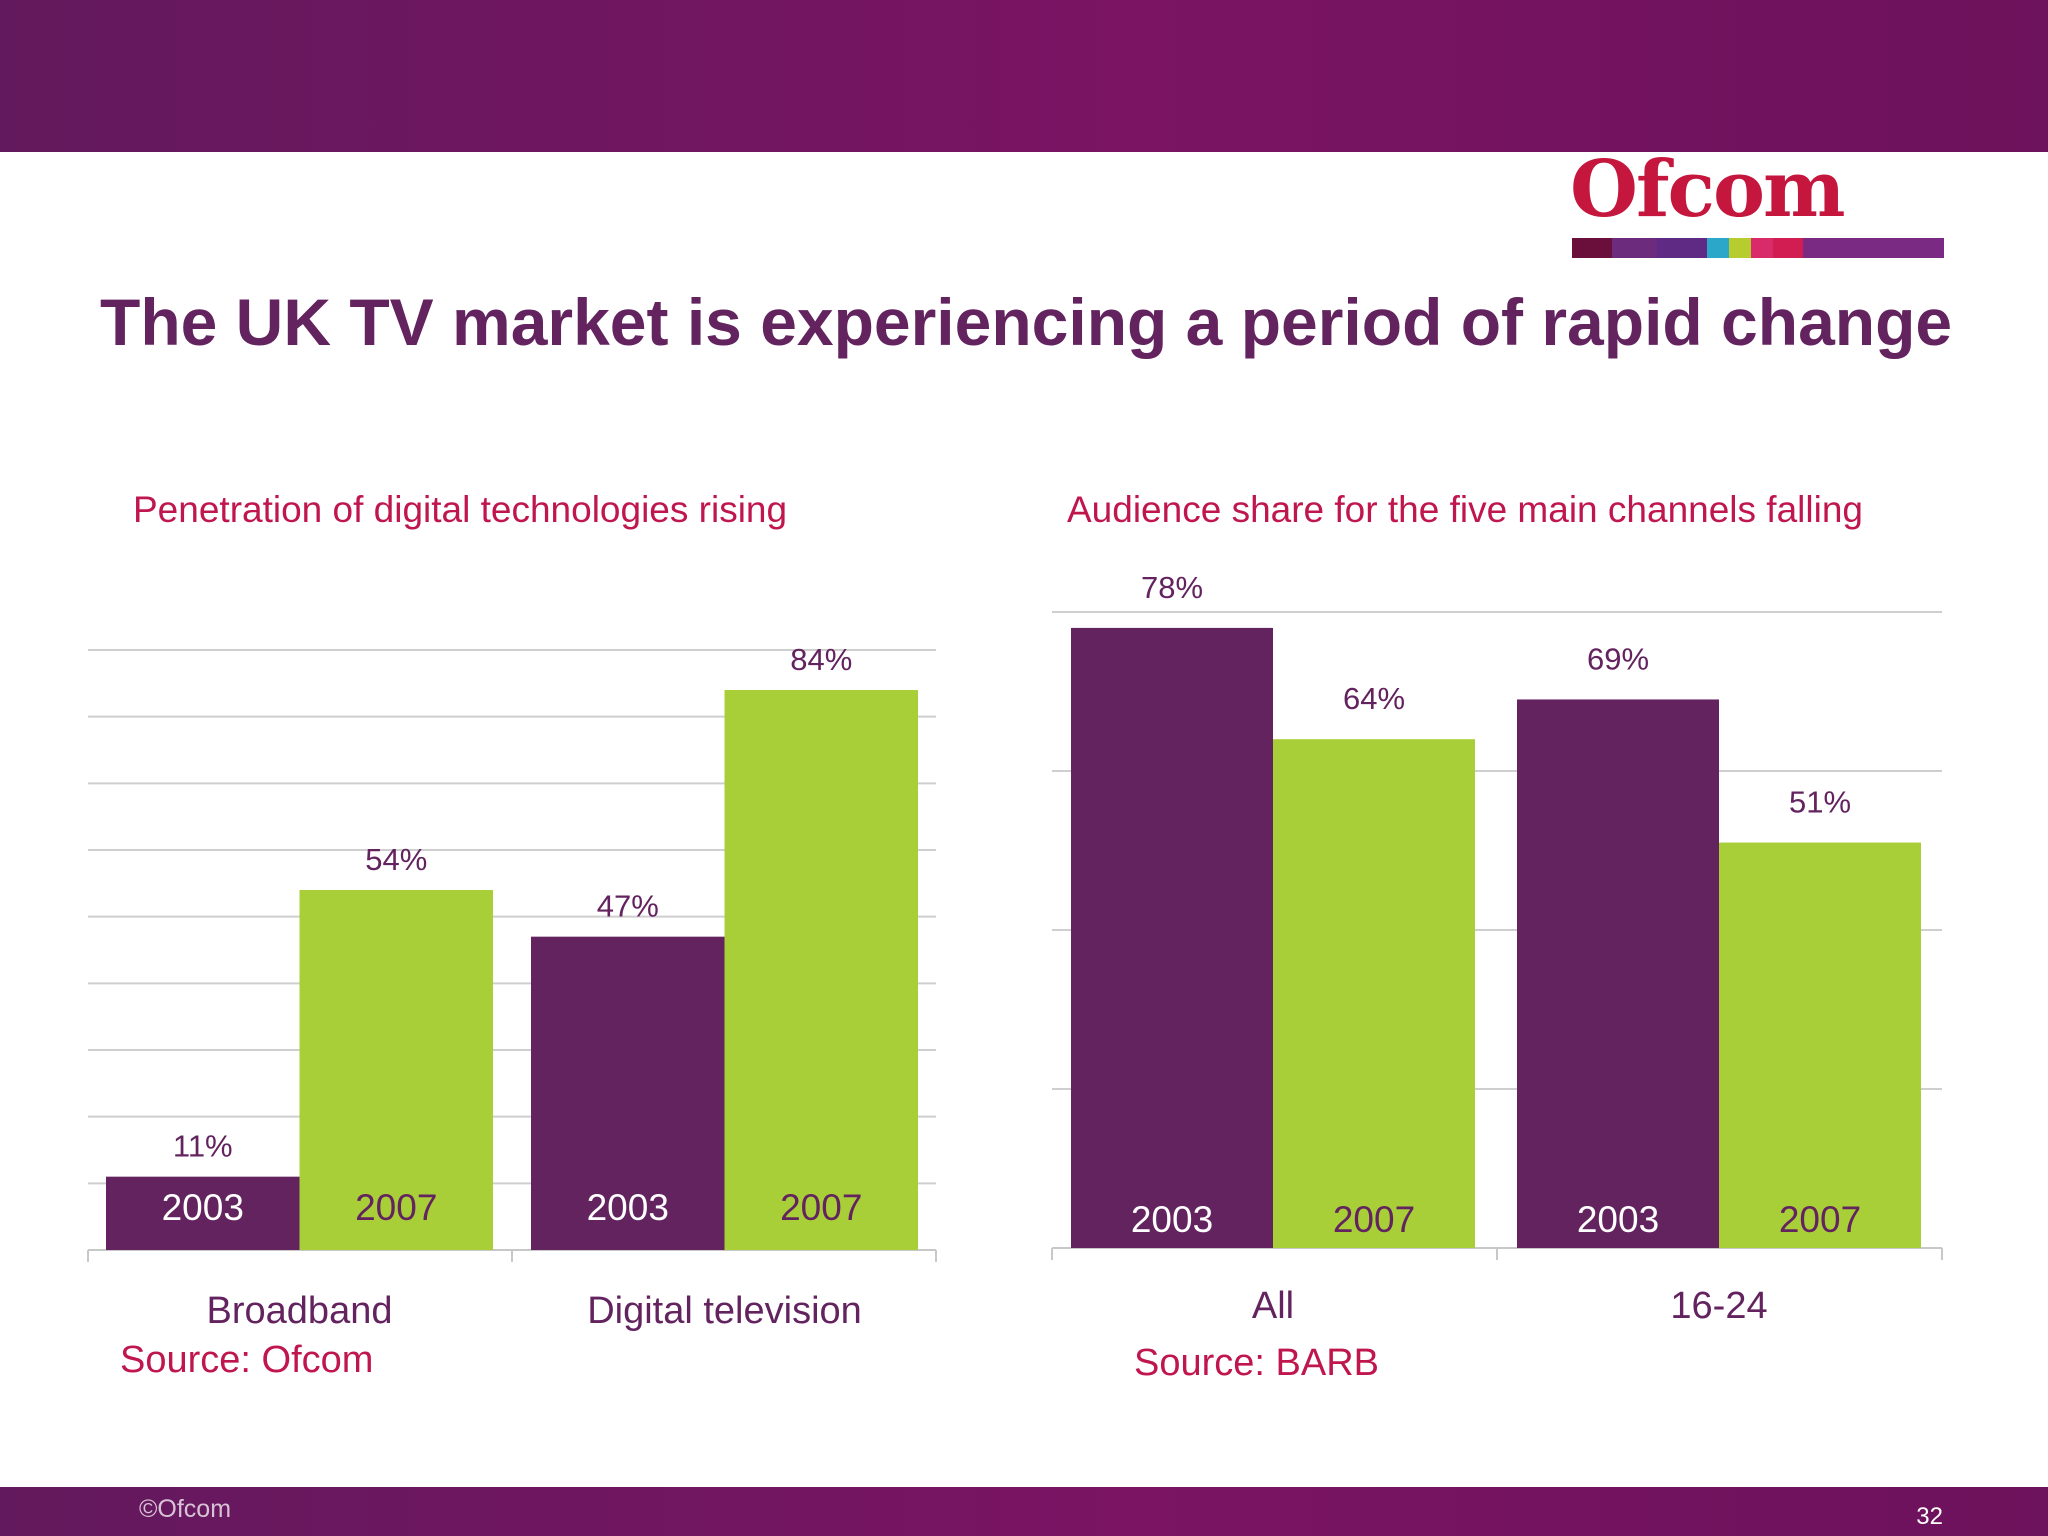  Describe the element at coordinates (185, 1509) in the screenshot. I see `footer-copyright: ©Ofcom` at that location.